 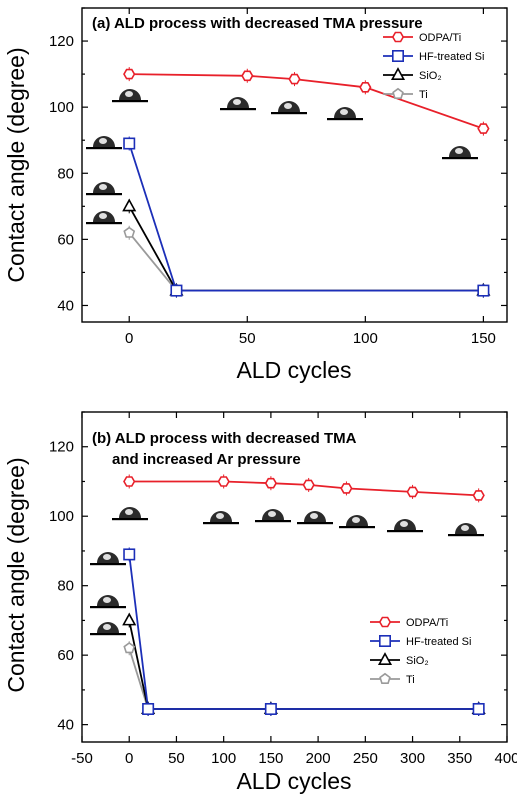 What do you see at coordinates (224, 438) in the screenshot?
I see `panel-title: (b) ALD process with decreased TMA` at bounding box center [224, 438].